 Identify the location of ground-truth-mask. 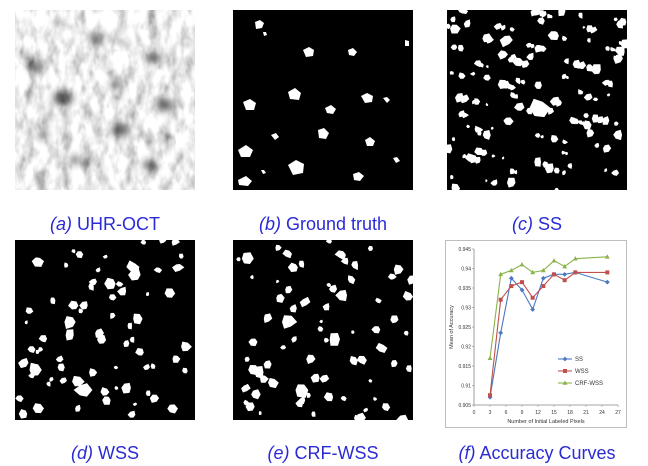
(323, 100).